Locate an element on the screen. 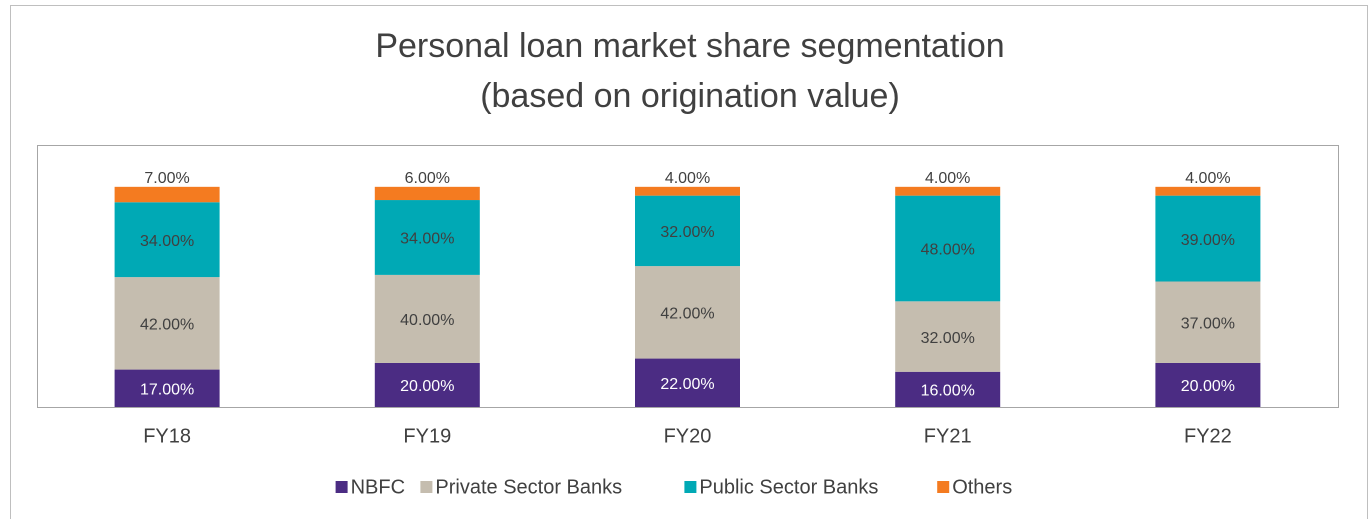 The image size is (1368, 519). value-label: 22.00% is located at coordinates (687, 384).